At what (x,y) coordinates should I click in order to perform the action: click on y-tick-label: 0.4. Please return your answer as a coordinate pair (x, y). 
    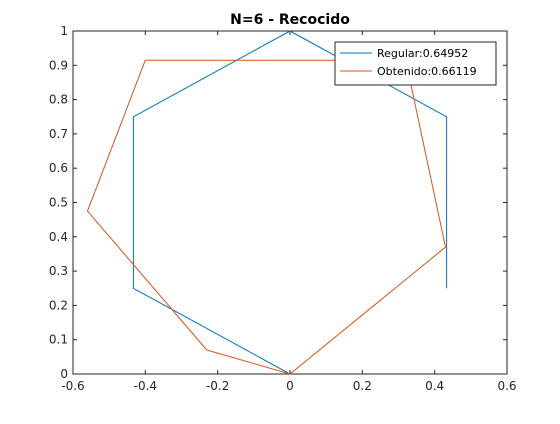
    Looking at the image, I should click on (58, 237).